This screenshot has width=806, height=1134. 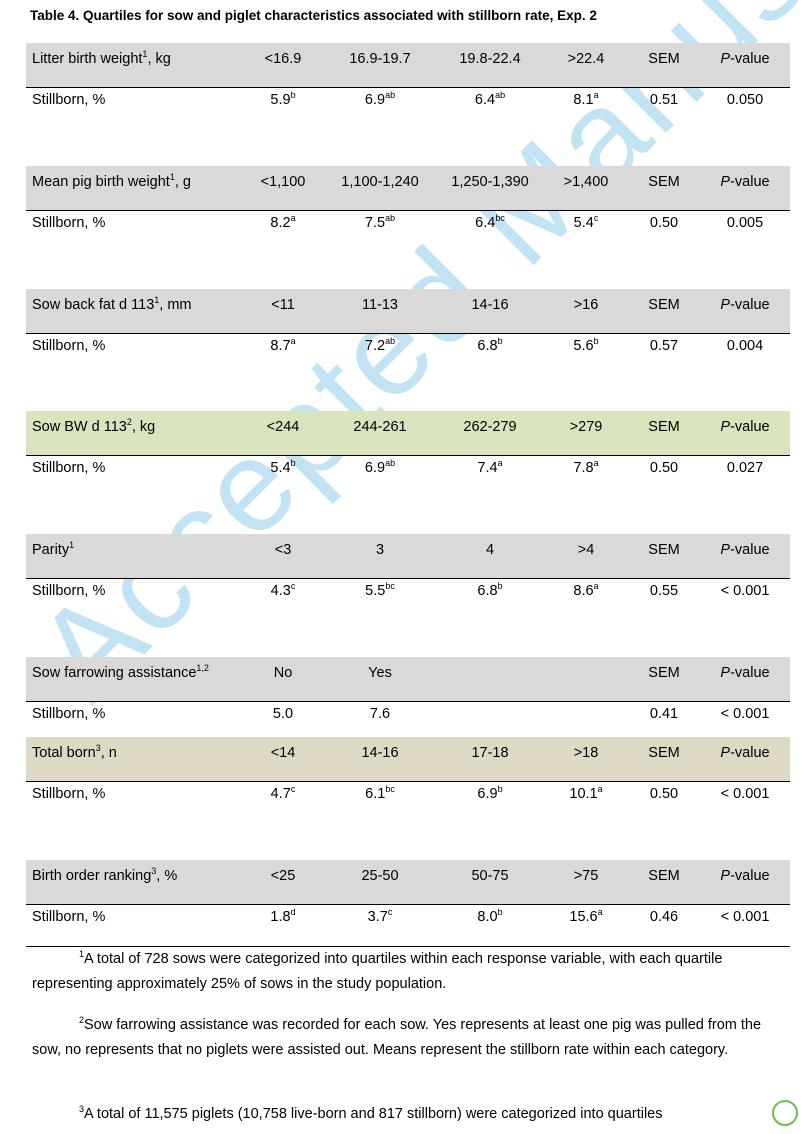 I want to click on value-cell: 8.0b, so click(x=489, y=917).